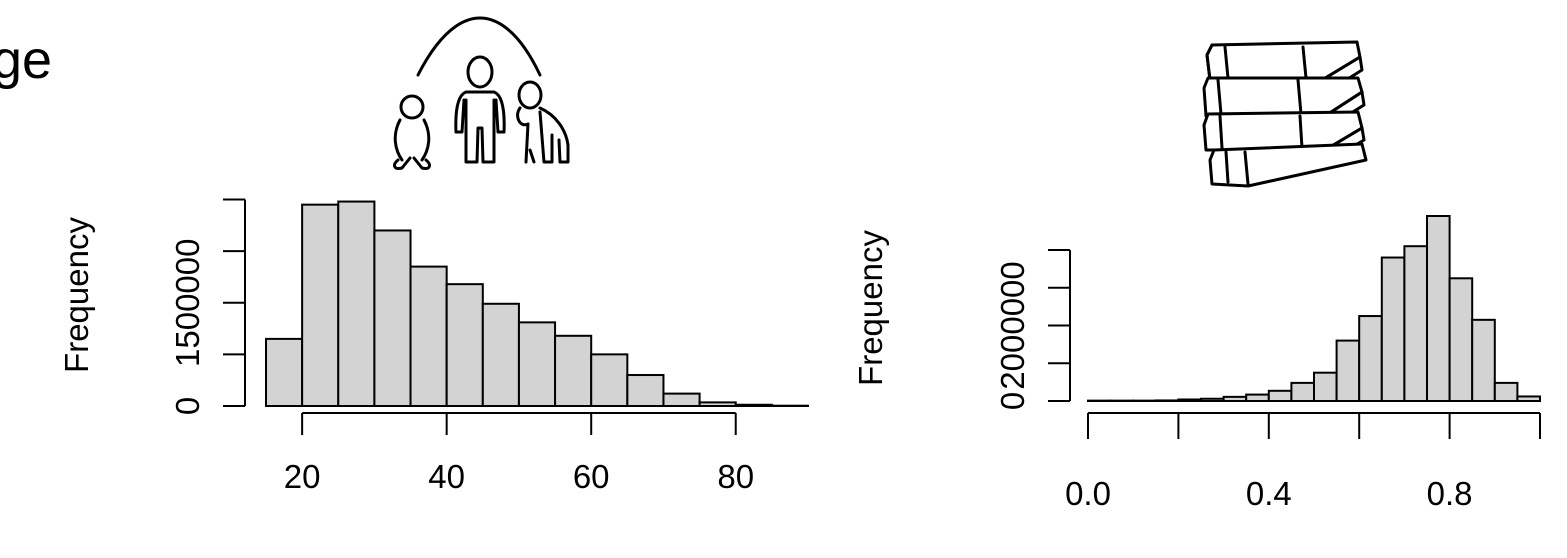  I want to click on people-age-groups-icon, so click(481, 93).